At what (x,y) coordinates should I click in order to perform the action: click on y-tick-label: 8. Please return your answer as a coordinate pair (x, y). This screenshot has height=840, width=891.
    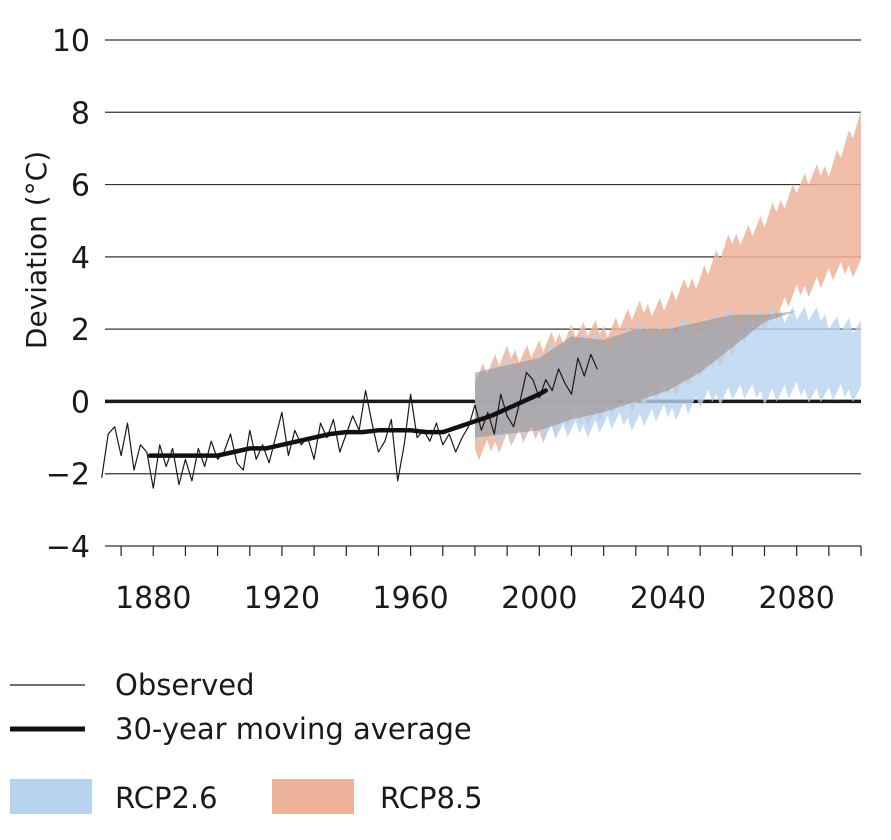
    Looking at the image, I should click on (80, 113).